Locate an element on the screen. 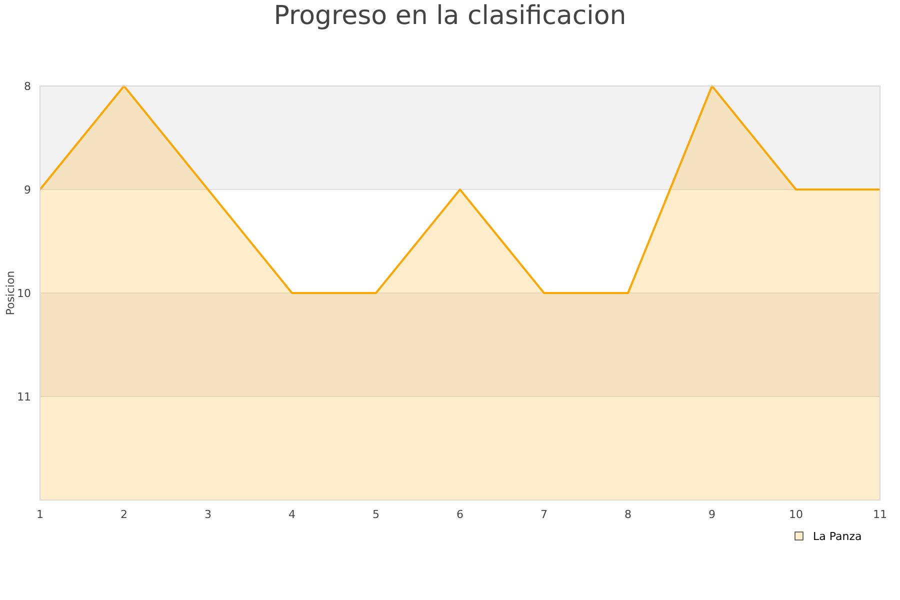 The image size is (900, 600). x-tick-label: 4 is located at coordinates (292, 514).